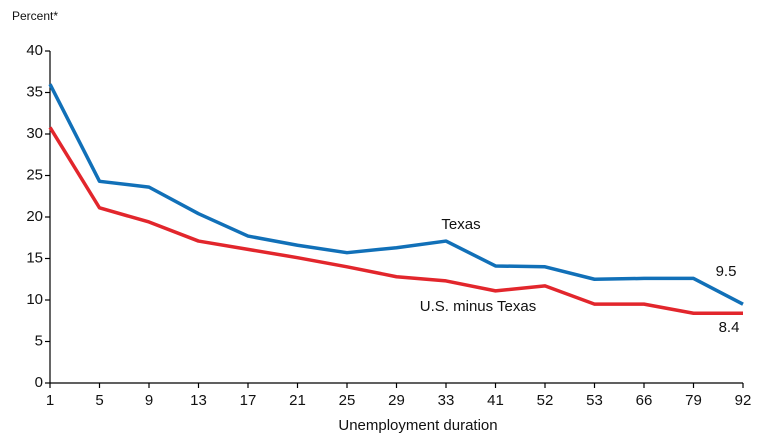 The width and height of the screenshot is (761, 437). Describe the element at coordinates (297, 400) in the screenshot. I see `x-tick-label: 21` at that location.